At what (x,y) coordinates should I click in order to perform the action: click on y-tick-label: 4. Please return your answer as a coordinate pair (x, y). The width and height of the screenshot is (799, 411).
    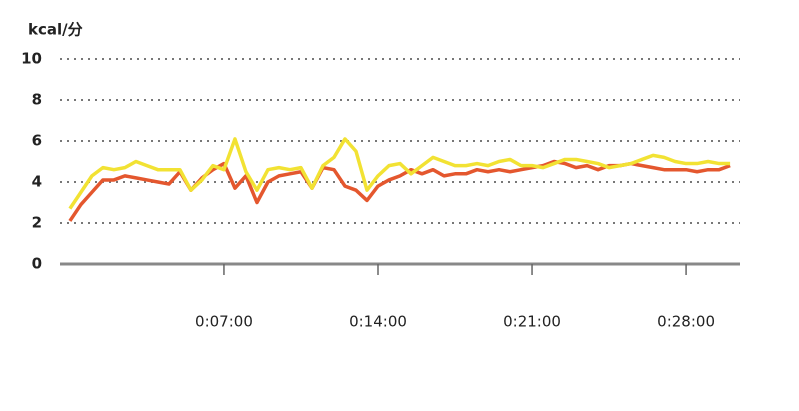
    Looking at the image, I should click on (37, 182).